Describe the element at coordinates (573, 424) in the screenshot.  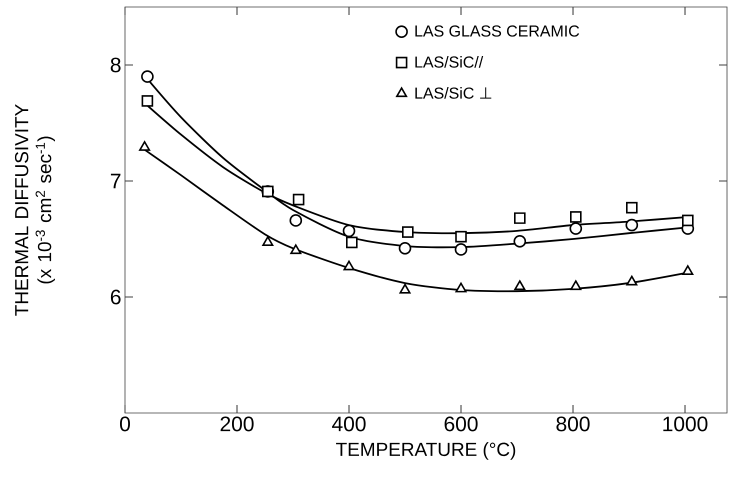
I see `x-tick-label: 800` at that location.